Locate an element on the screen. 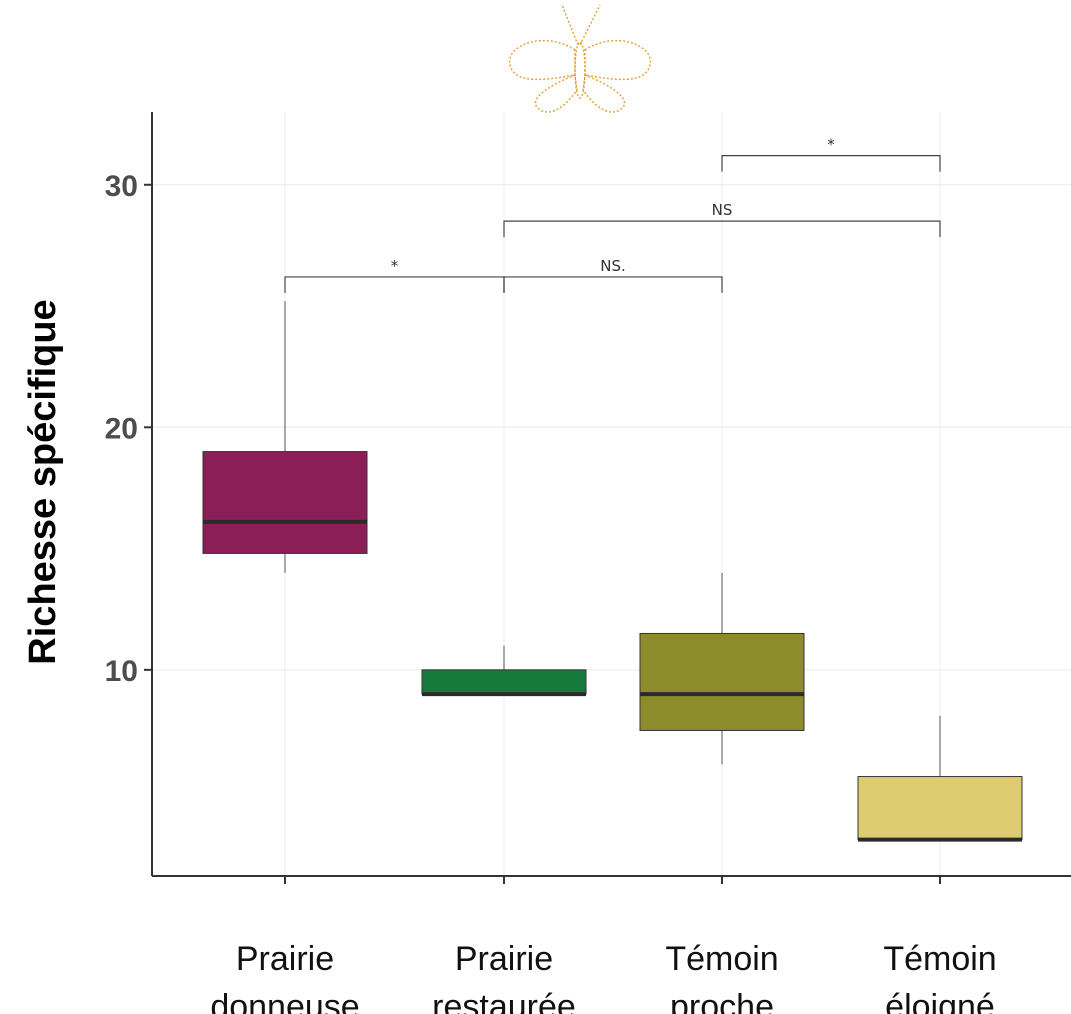  significance-label: NS. is located at coordinates (613, 266).